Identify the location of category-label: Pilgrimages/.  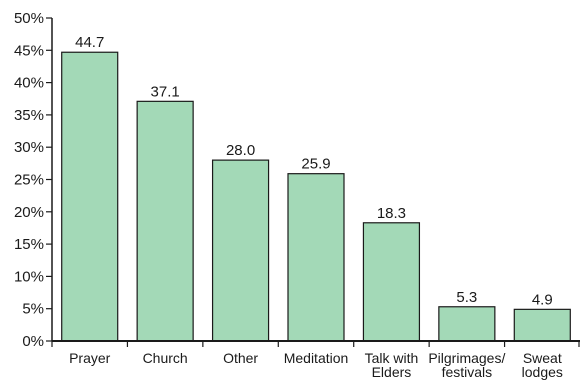
(466, 358).